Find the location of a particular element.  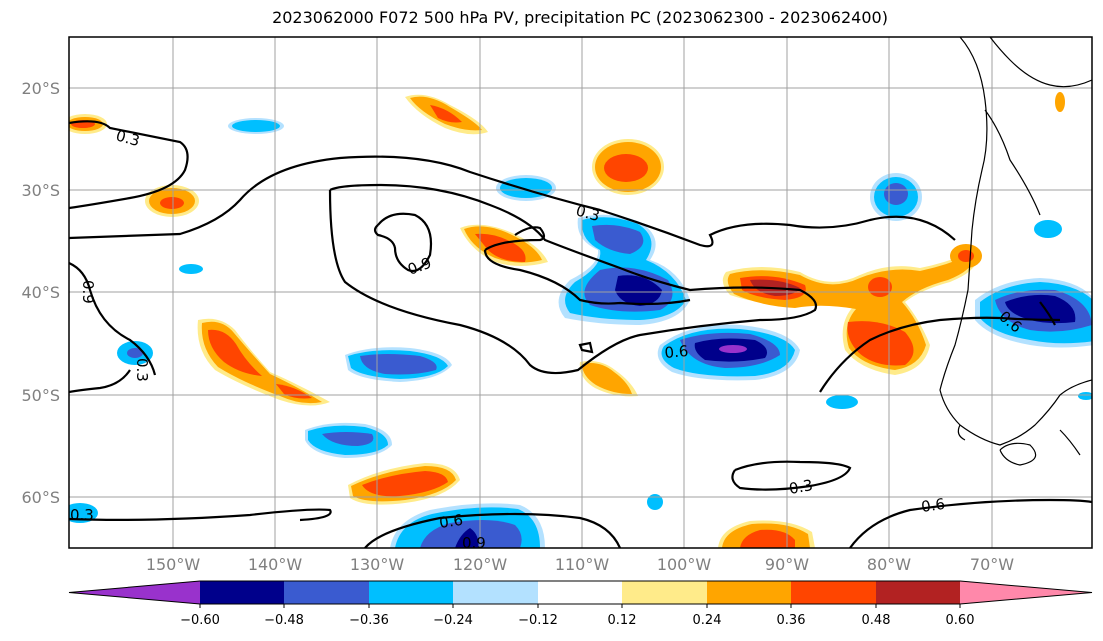

colorbar-tick-label: −0.48 is located at coordinates (284, 620).